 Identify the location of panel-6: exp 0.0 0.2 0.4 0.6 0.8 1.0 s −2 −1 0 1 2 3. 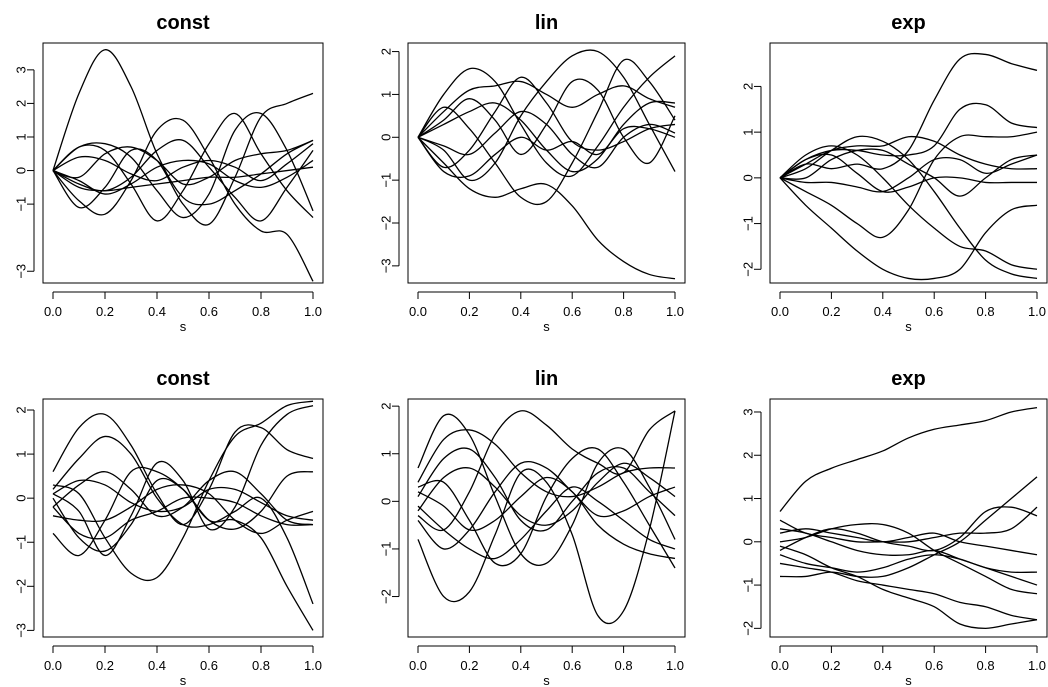
(894, 527).